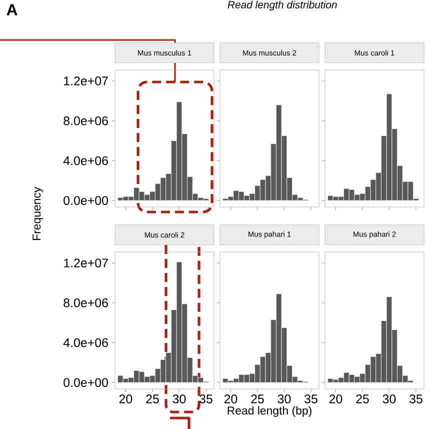  Describe the element at coordinates (282, 5) in the screenshot. I see `text: Read length distribution` at that location.